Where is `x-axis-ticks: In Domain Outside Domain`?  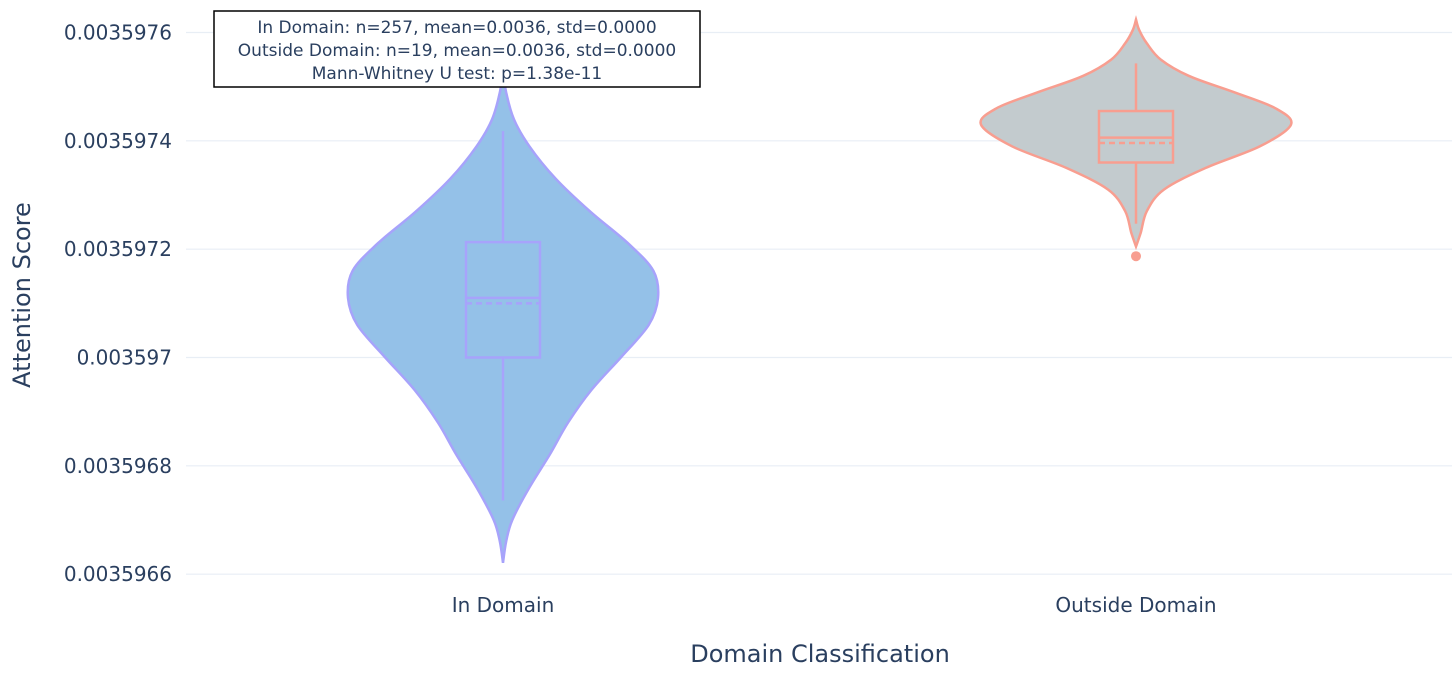
x-axis-ticks: In Domain Outside Domain is located at coordinates (834, 605).